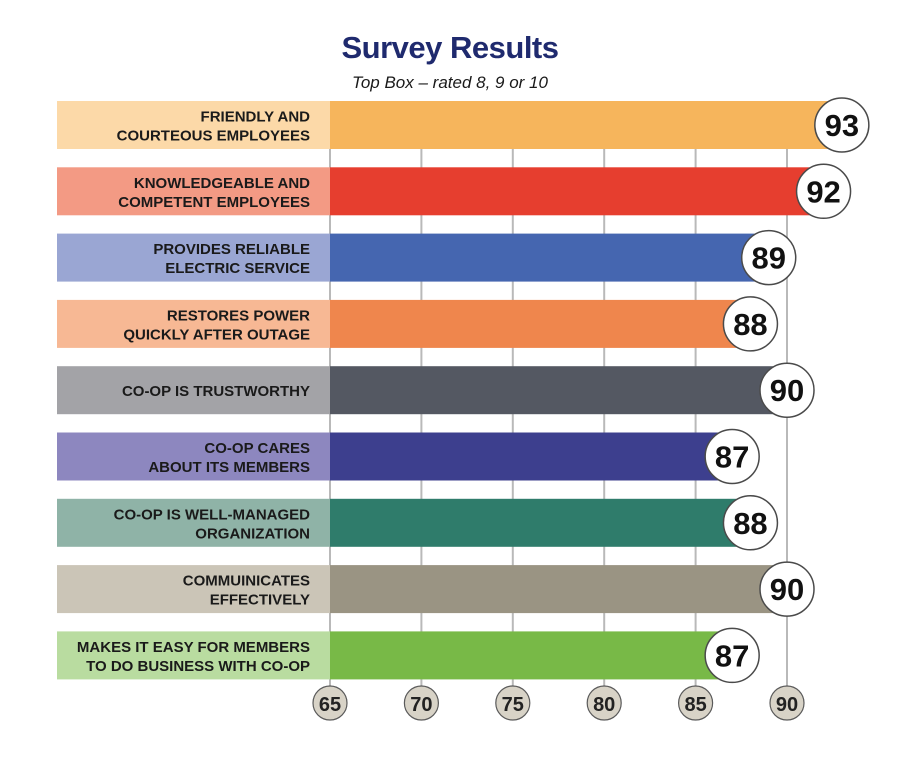 This screenshot has width=900, height=767. Describe the element at coordinates (212, 514) in the screenshot. I see `category-label: CO-OP IS WELL-MANAGED` at that location.